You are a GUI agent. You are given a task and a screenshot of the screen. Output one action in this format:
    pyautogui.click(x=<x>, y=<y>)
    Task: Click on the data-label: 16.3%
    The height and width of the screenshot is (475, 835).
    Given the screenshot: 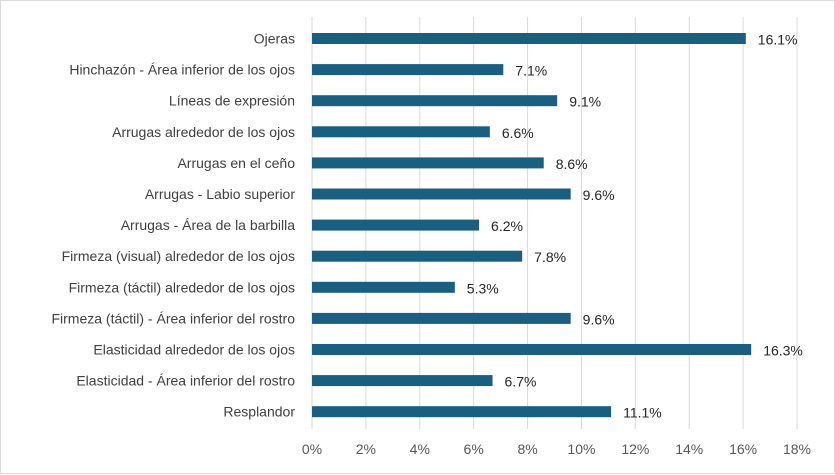 What is the action you would take?
    pyautogui.click(x=783, y=351)
    